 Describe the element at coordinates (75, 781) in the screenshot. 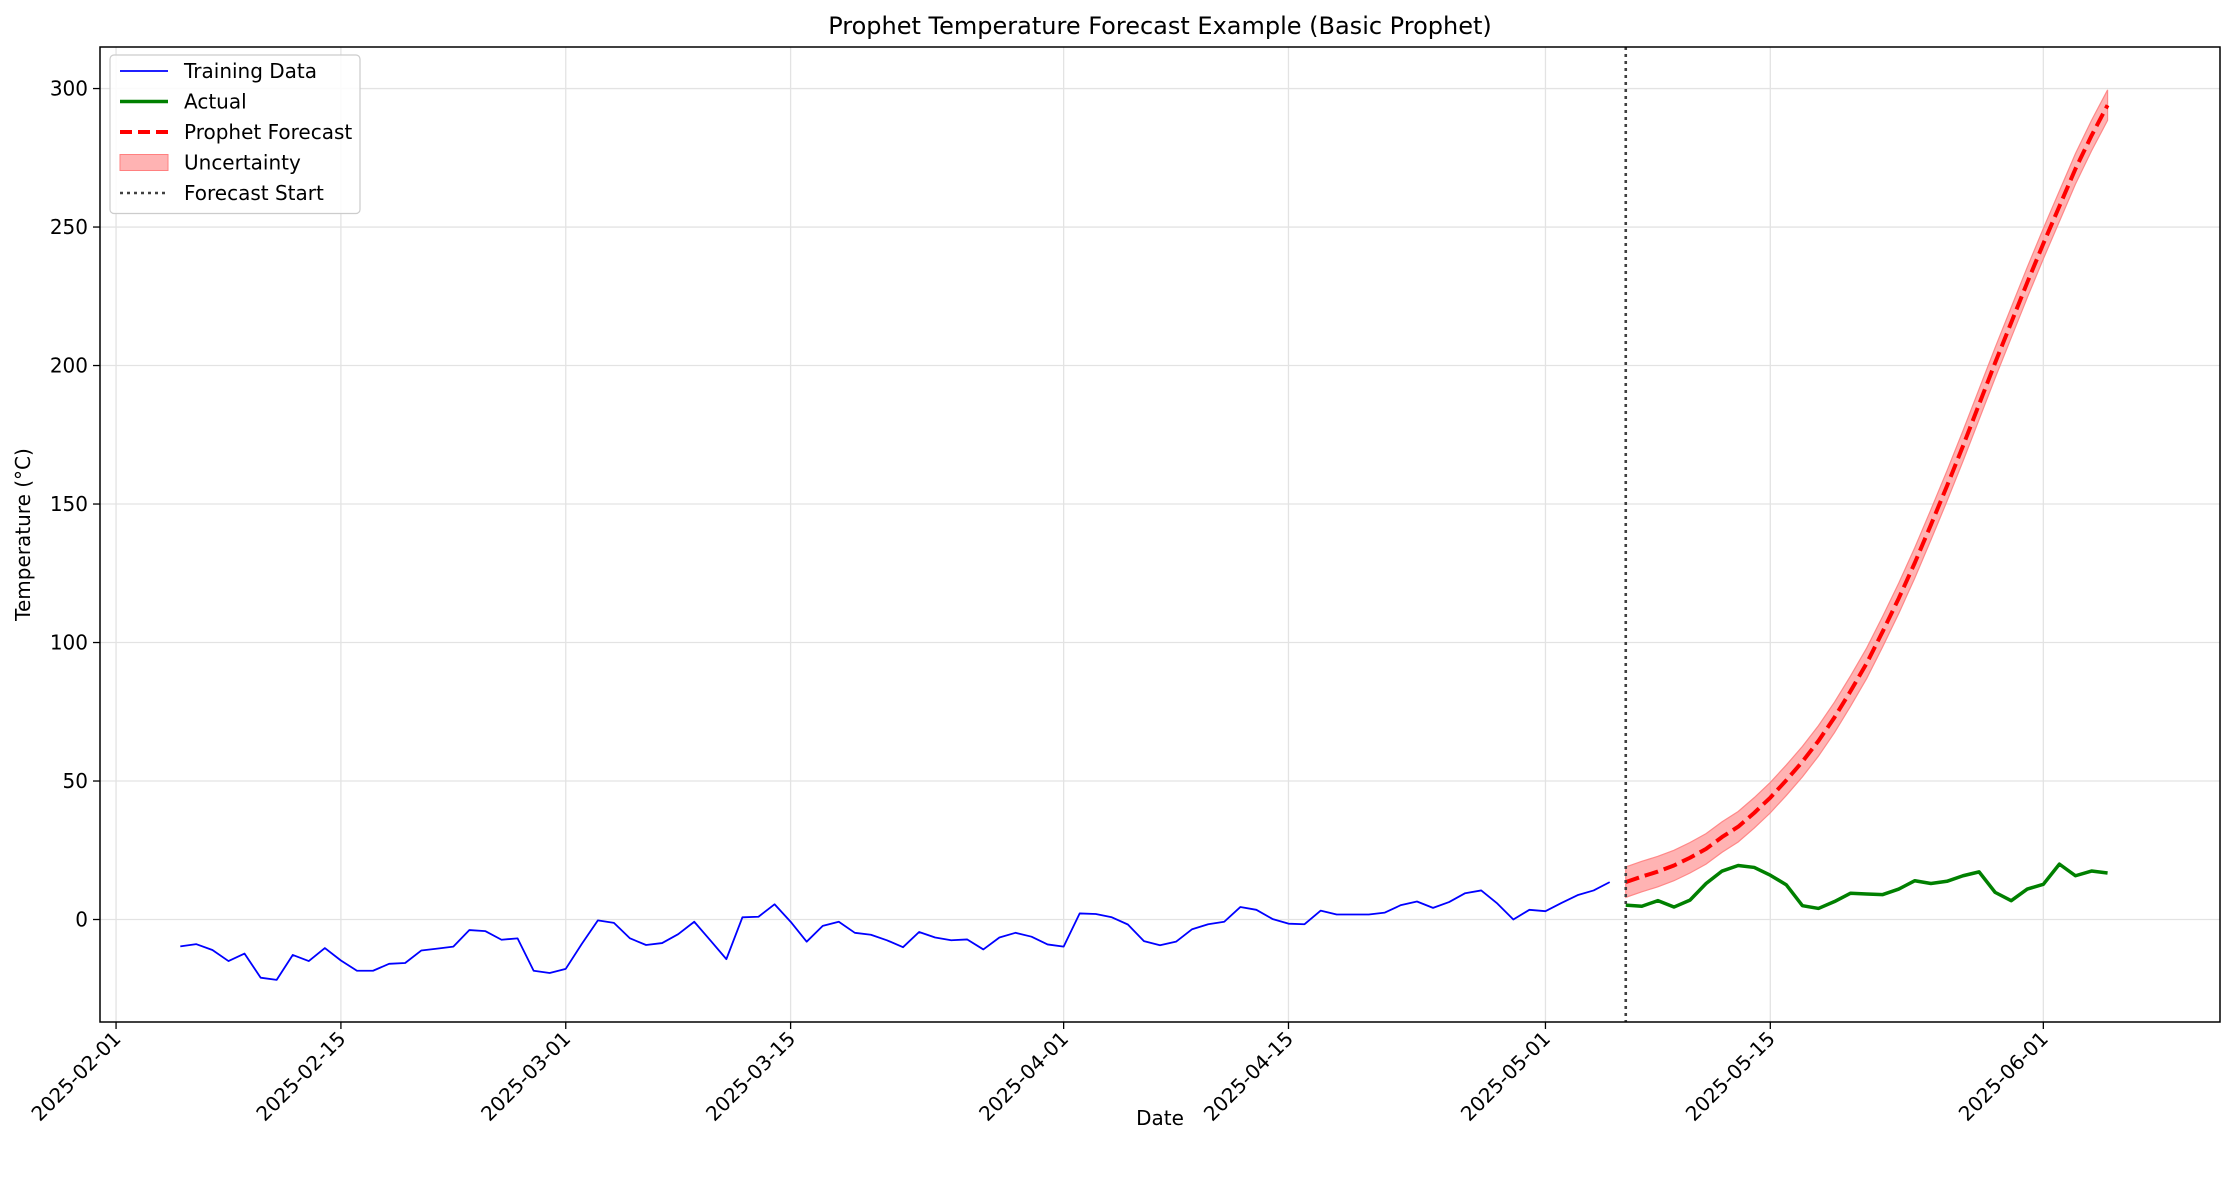

I see `y-tick-label: 50` at that location.